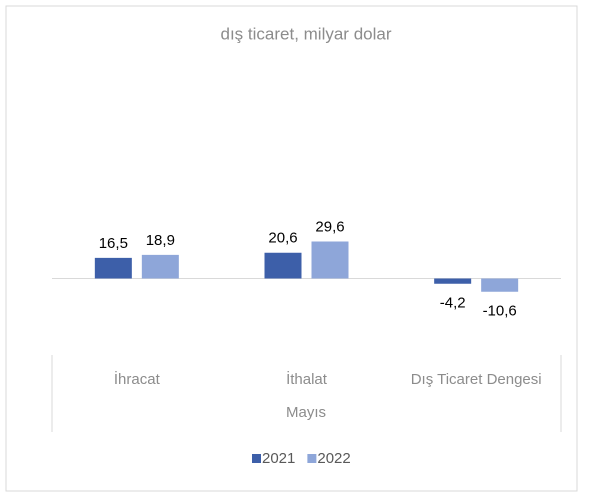 The height and width of the screenshot is (500, 590). Describe the element at coordinates (307, 379) in the screenshot. I see `x-tick-label: İthalat` at that location.